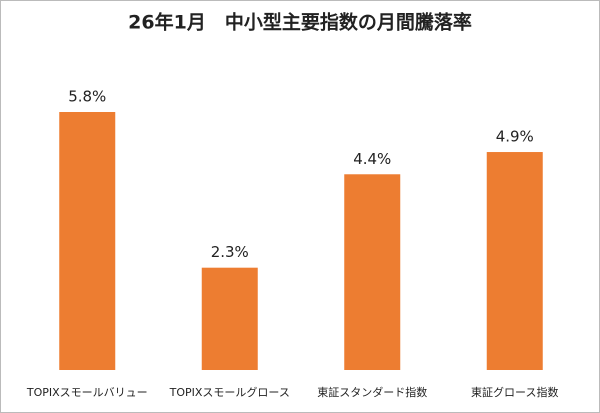  Describe the element at coordinates (87, 97) in the screenshot. I see `value-label: 5.8%` at that location.